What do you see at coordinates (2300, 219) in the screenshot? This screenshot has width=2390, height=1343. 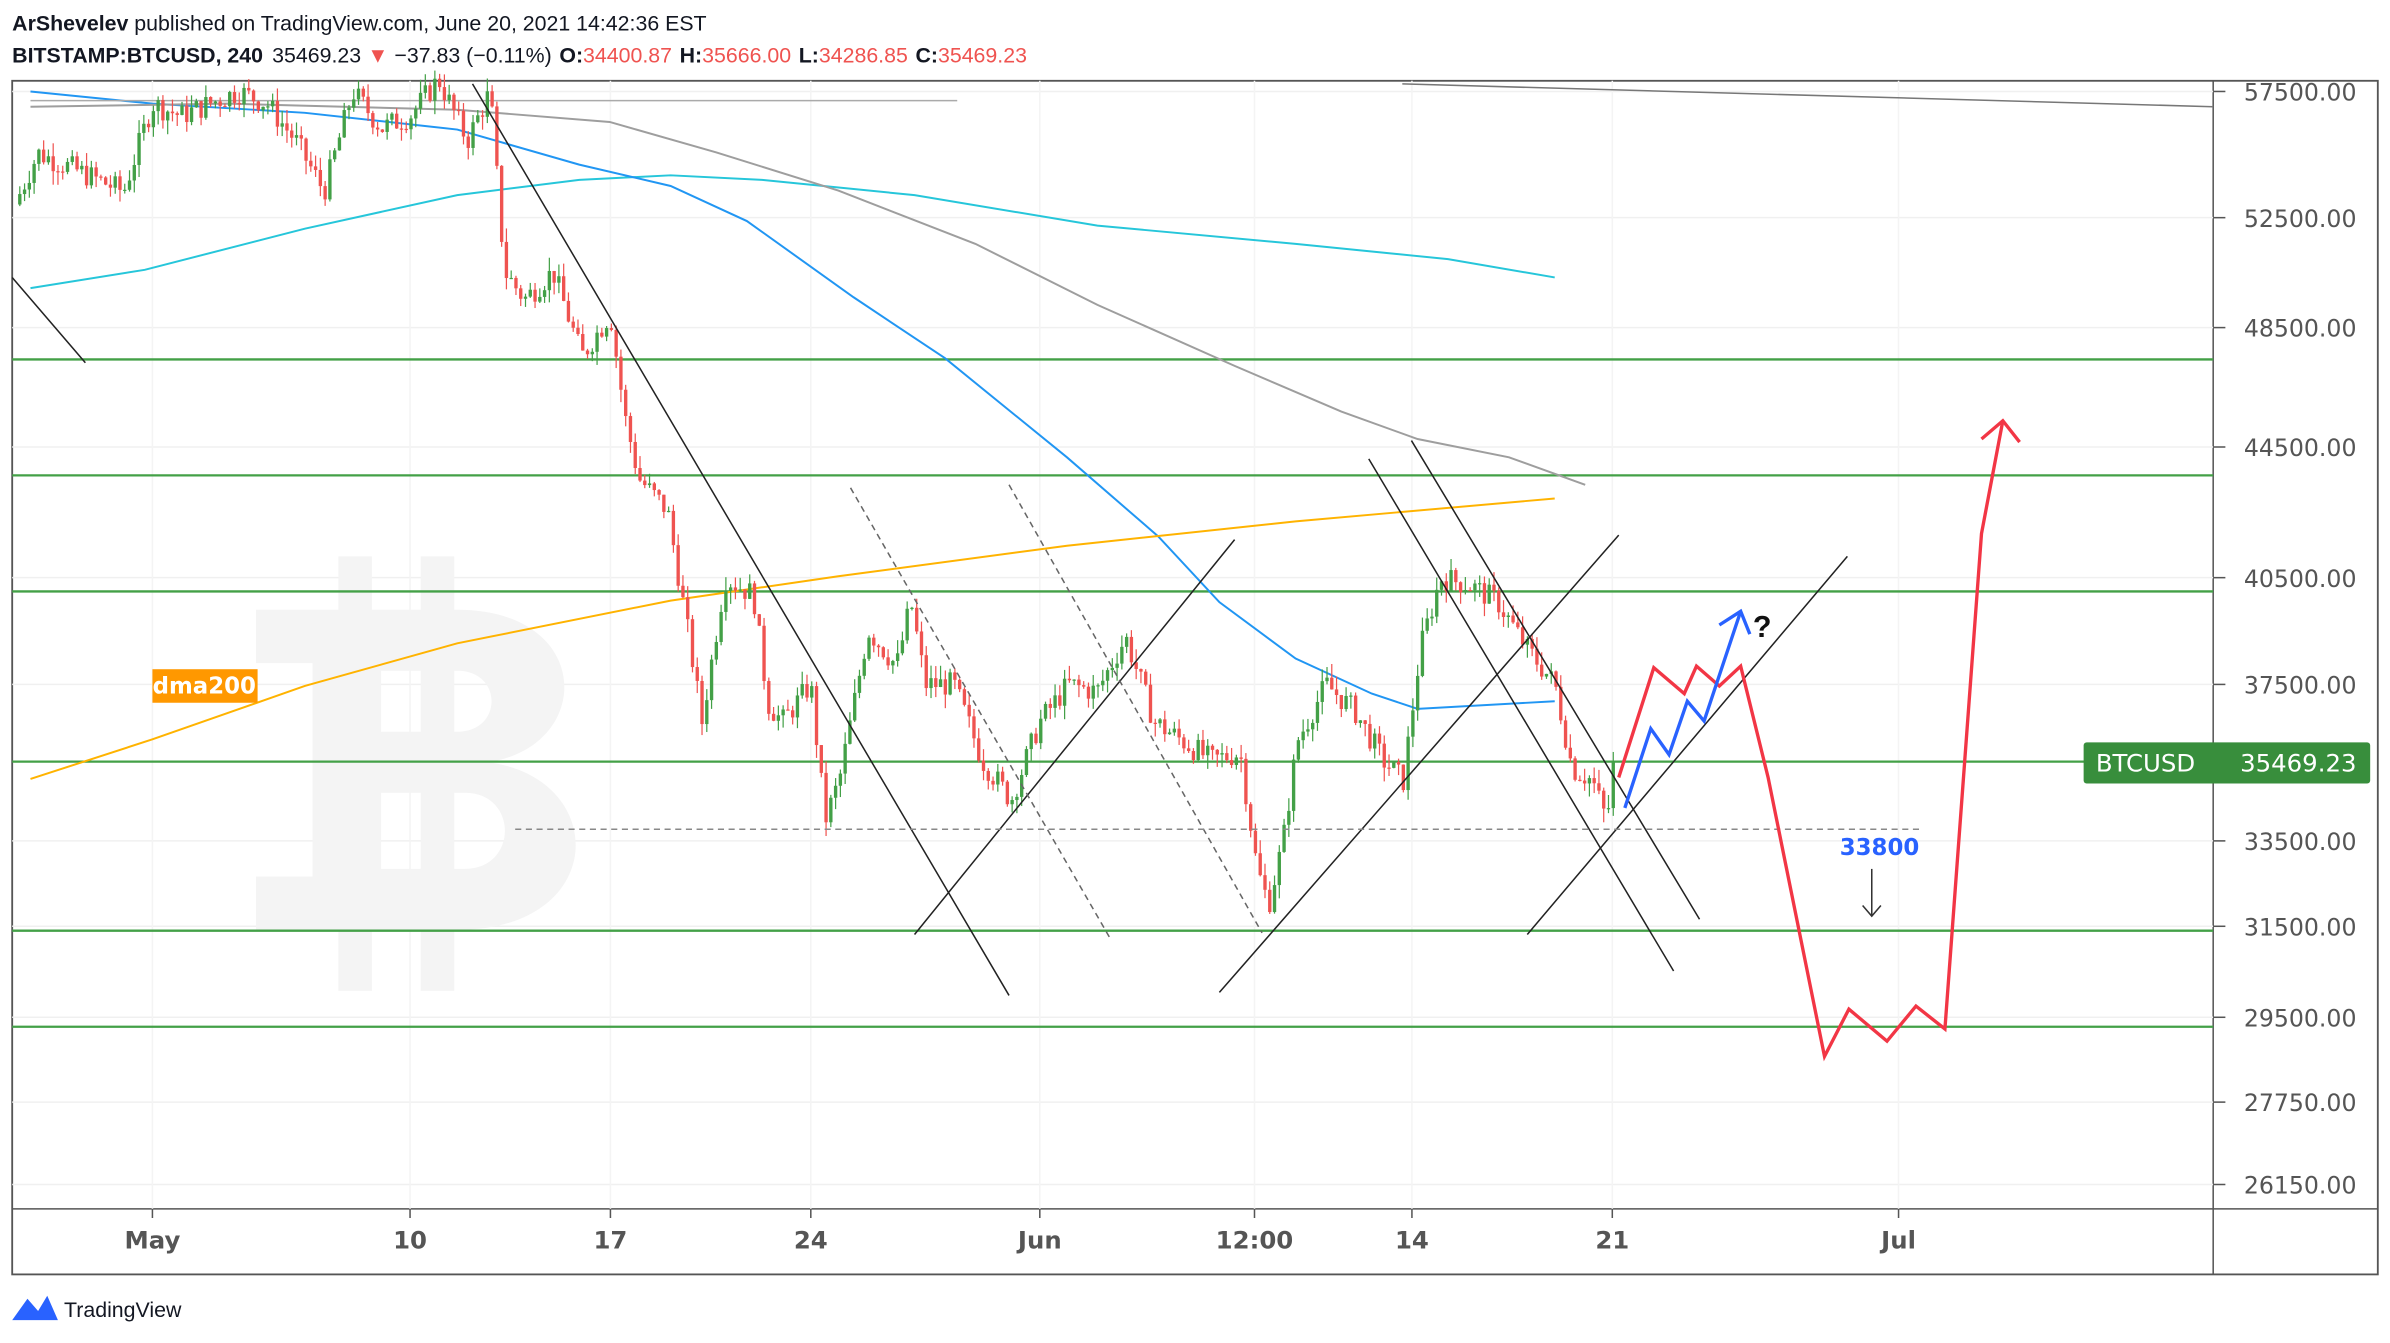 I see `y-tick-label: 52500.00` at bounding box center [2300, 219].